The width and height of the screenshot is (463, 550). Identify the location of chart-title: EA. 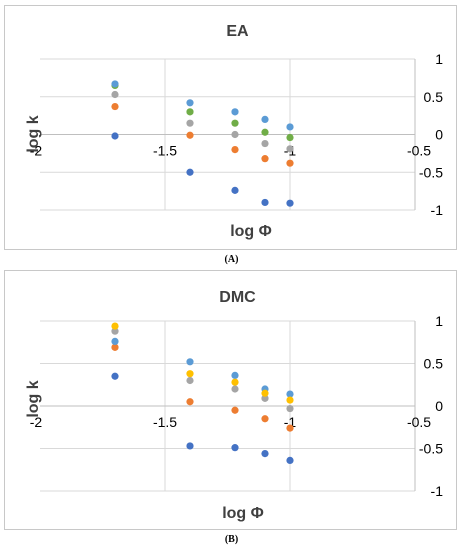
(237, 31).